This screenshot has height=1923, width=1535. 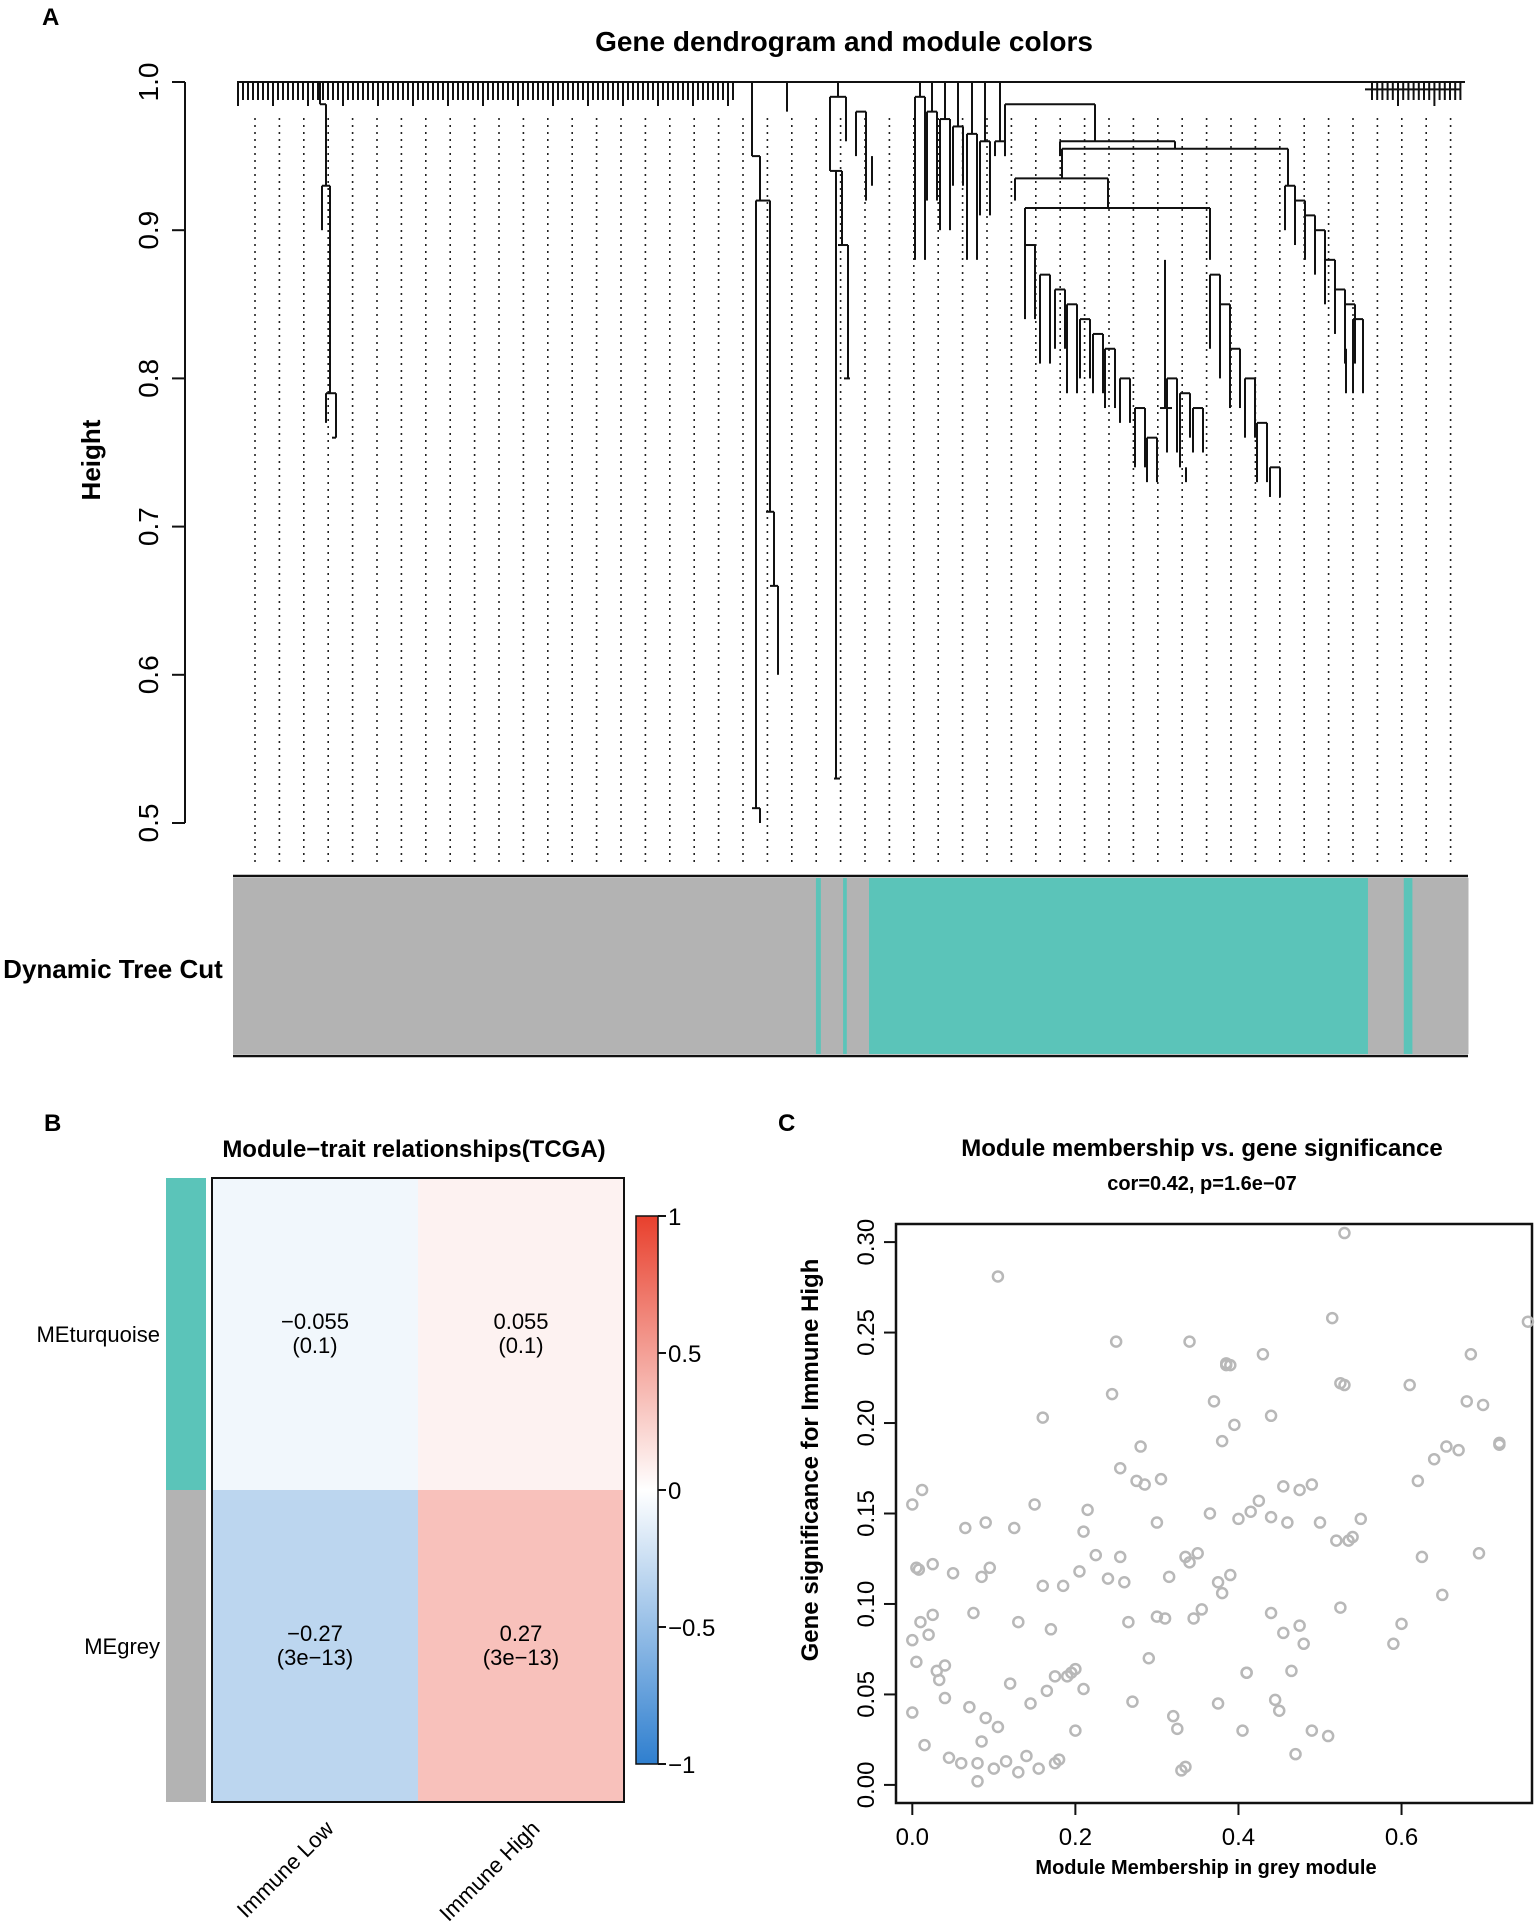 I want to click on y-tick-label: 0.30, so click(x=866, y=1242).